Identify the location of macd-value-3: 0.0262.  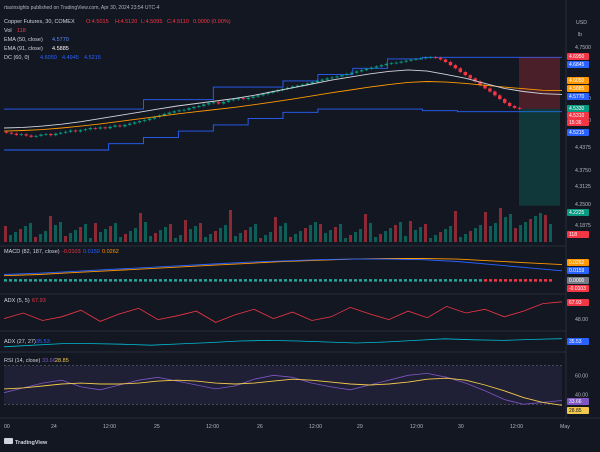
(110, 252).